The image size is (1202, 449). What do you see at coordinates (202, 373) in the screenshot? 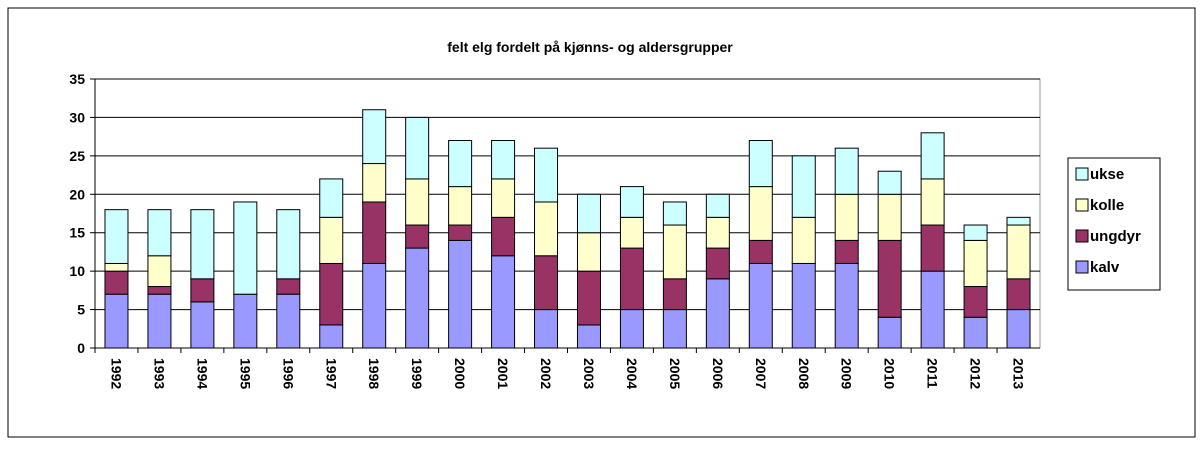
I see `x-tick-label: 1994` at bounding box center [202, 373].